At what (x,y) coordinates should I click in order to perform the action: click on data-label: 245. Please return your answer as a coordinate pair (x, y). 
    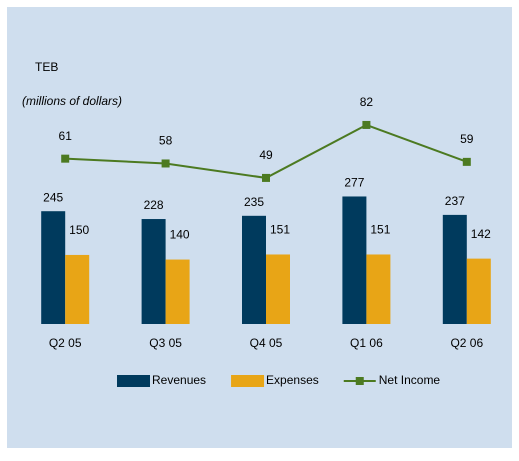
    Looking at the image, I should click on (53, 197).